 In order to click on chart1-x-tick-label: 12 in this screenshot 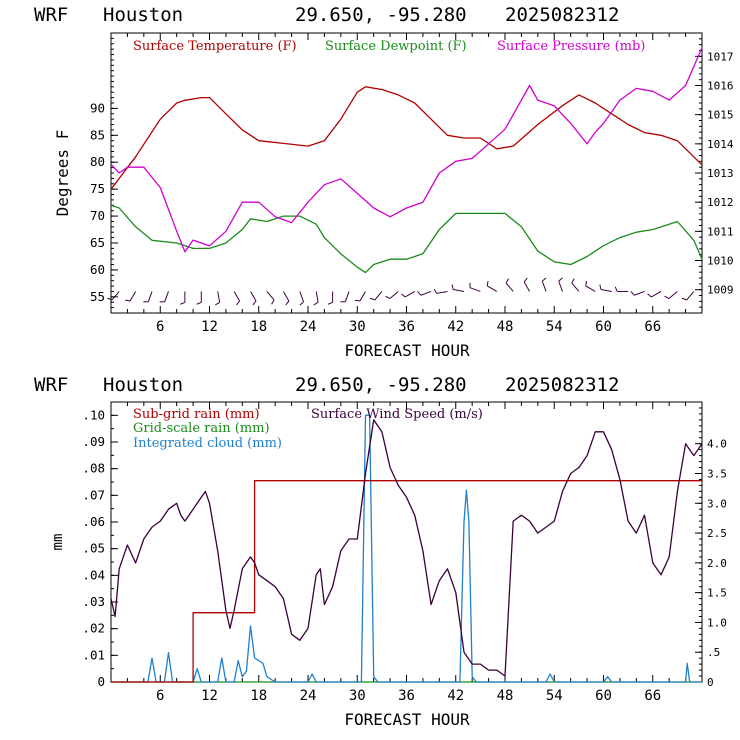, I will do `click(209, 327)`.